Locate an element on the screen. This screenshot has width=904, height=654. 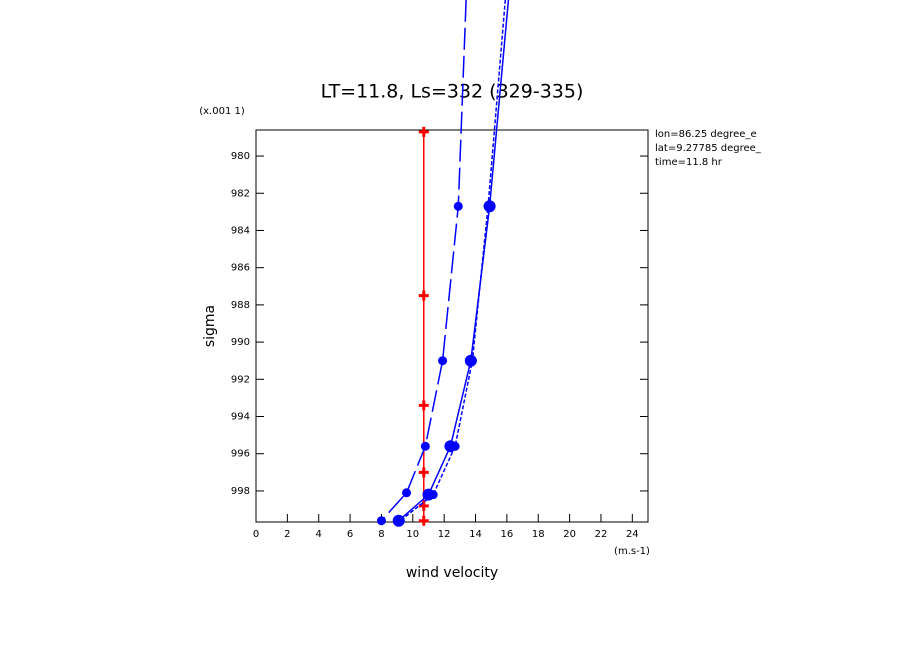
x-tick-label: 12 is located at coordinates (444, 534).